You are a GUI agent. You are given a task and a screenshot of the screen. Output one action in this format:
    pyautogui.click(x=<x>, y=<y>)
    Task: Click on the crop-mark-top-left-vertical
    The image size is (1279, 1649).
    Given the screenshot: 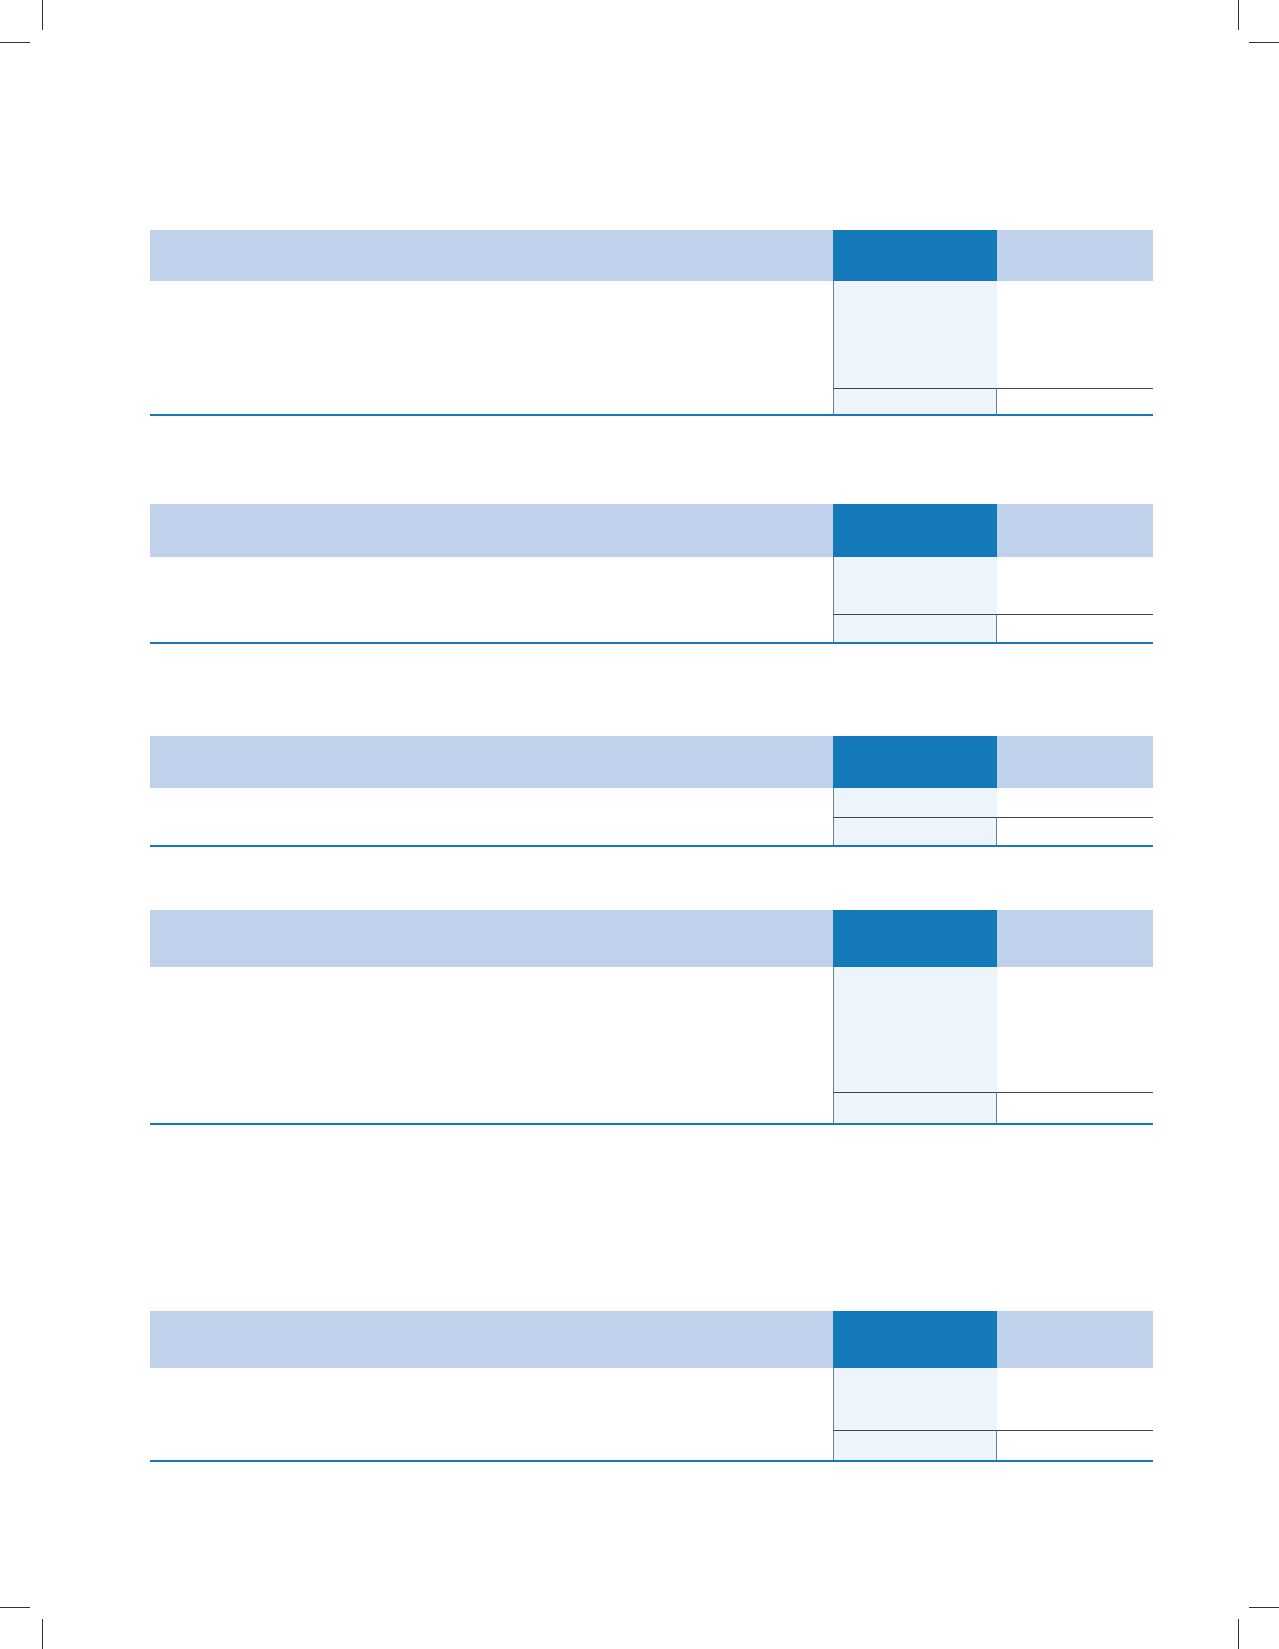 What is the action you would take?
    pyautogui.click(x=42, y=15)
    